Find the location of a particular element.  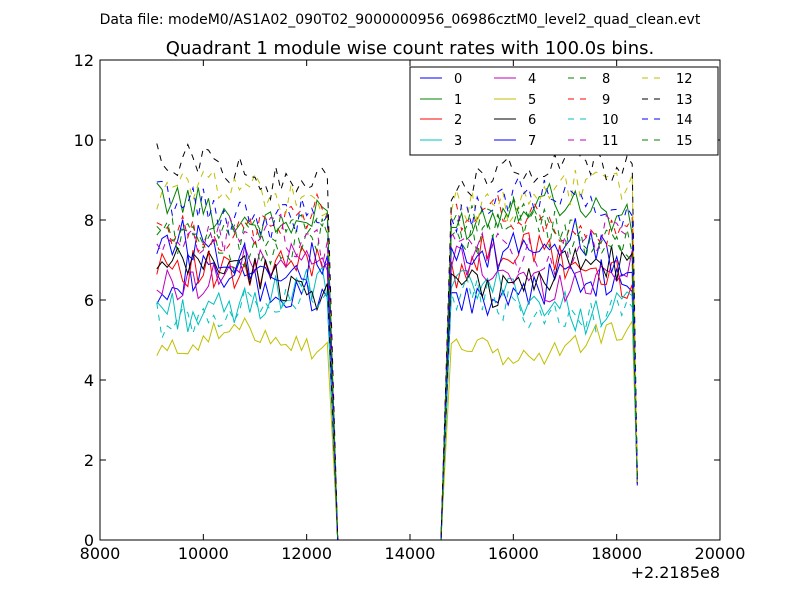

legend-label-9: 9 is located at coordinates (606, 100).